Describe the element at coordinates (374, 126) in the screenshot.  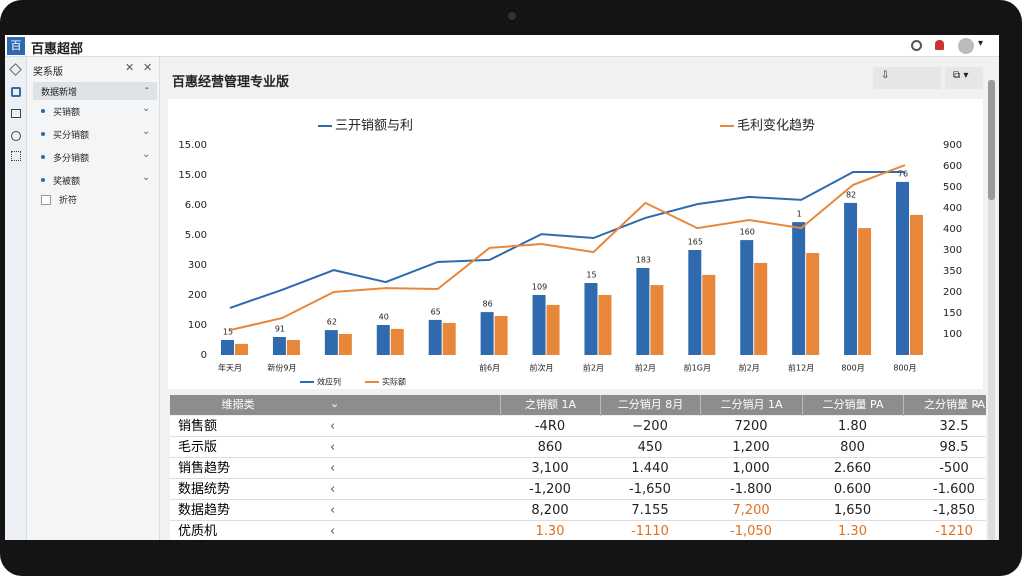
I see `legend-label: 三开销额与利` at that location.